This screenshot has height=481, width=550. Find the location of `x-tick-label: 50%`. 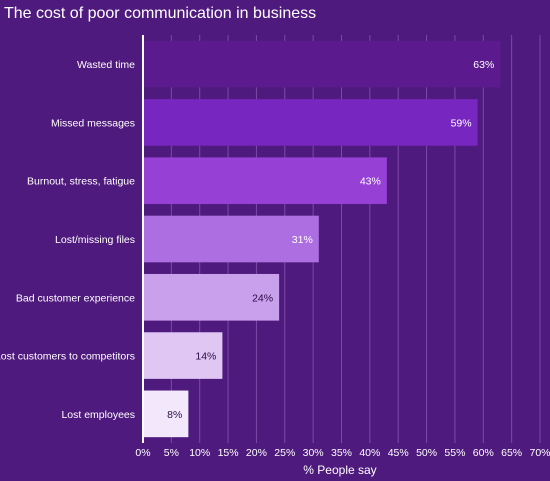

x-tick-label: 50% is located at coordinates (426, 453).